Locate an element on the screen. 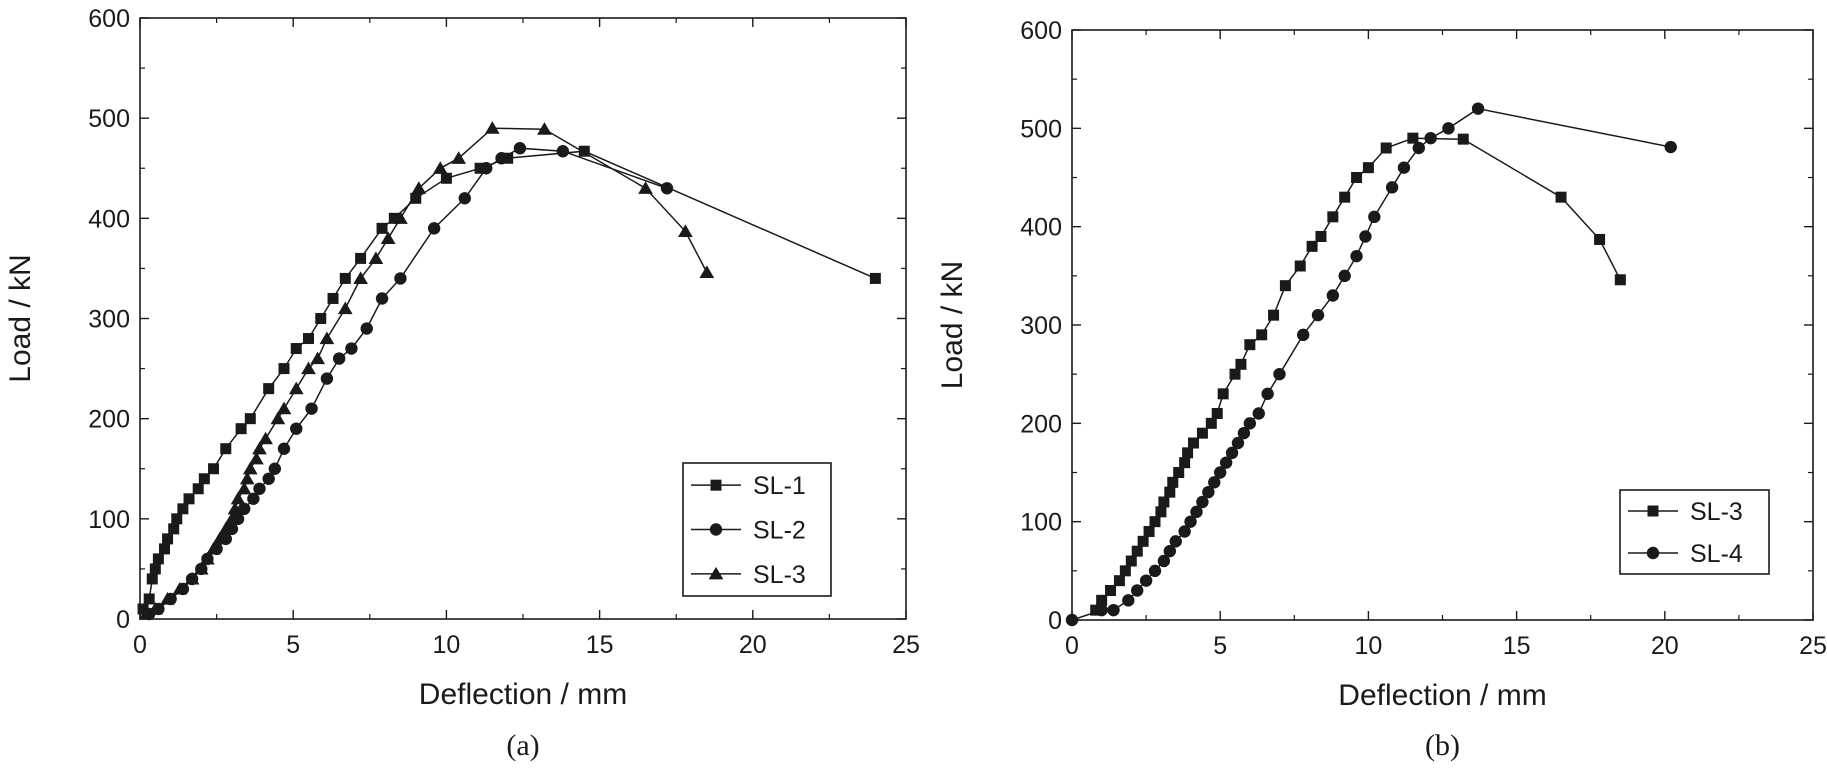 This screenshot has height=775, width=1827. y-tick-label: 400 is located at coordinates (1041, 228).